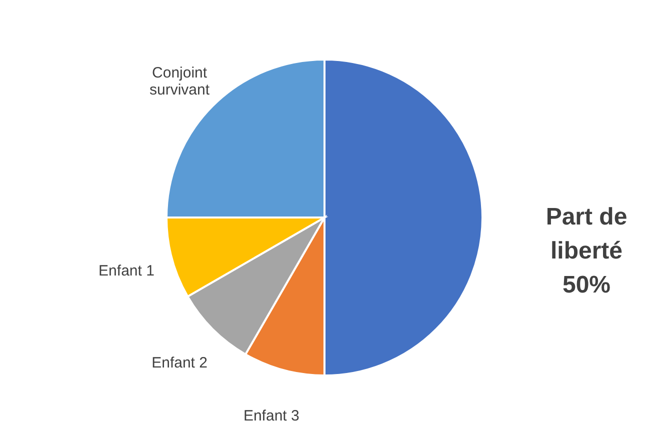 Image resolution: width=649 pixels, height=435 pixels. Describe the element at coordinates (587, 234) in the screenshot. I see `slice-label: Part de liberté` at that location.